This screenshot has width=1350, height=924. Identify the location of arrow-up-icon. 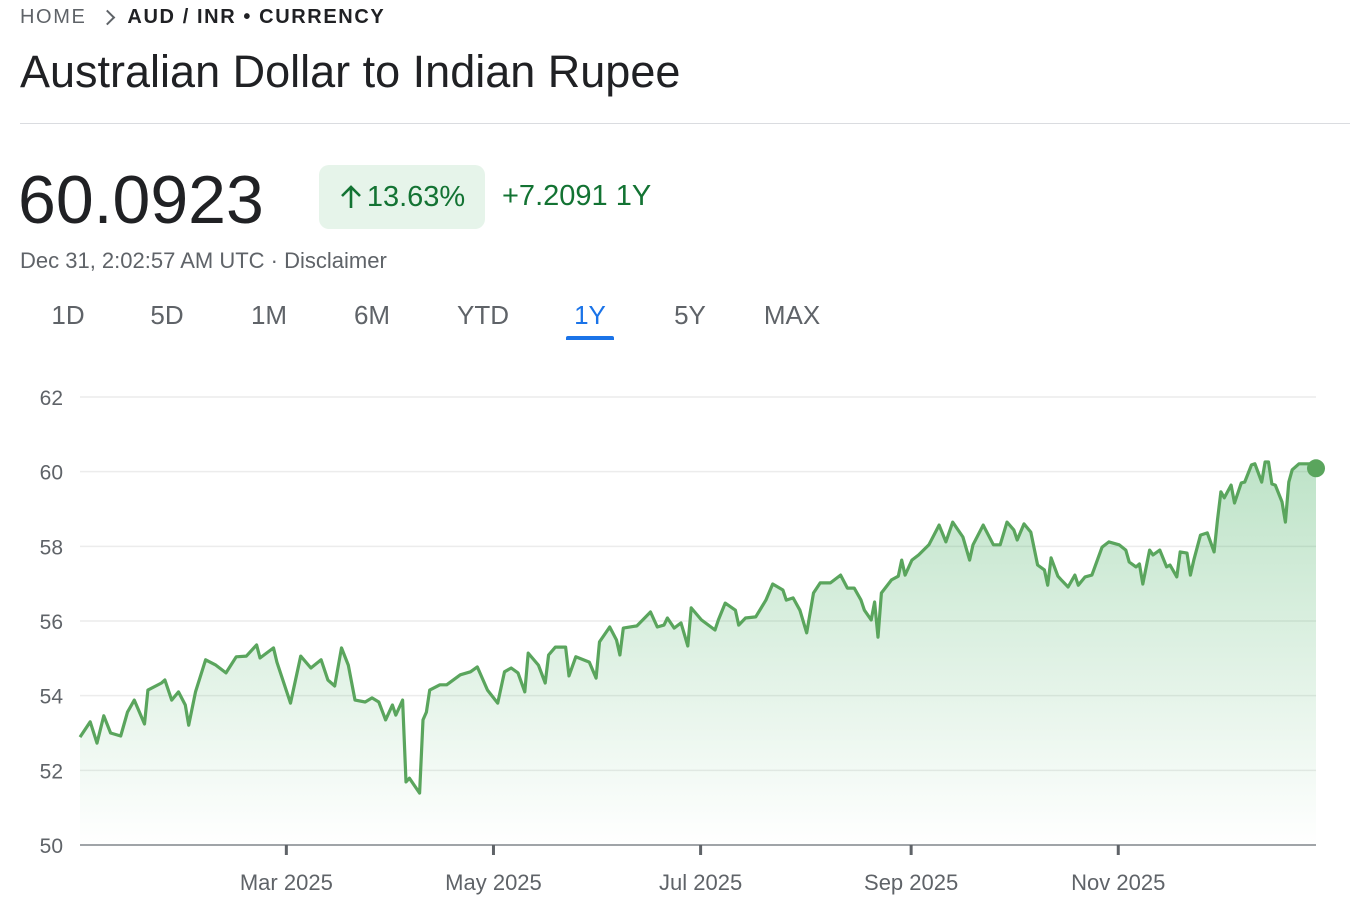
(350, 196).